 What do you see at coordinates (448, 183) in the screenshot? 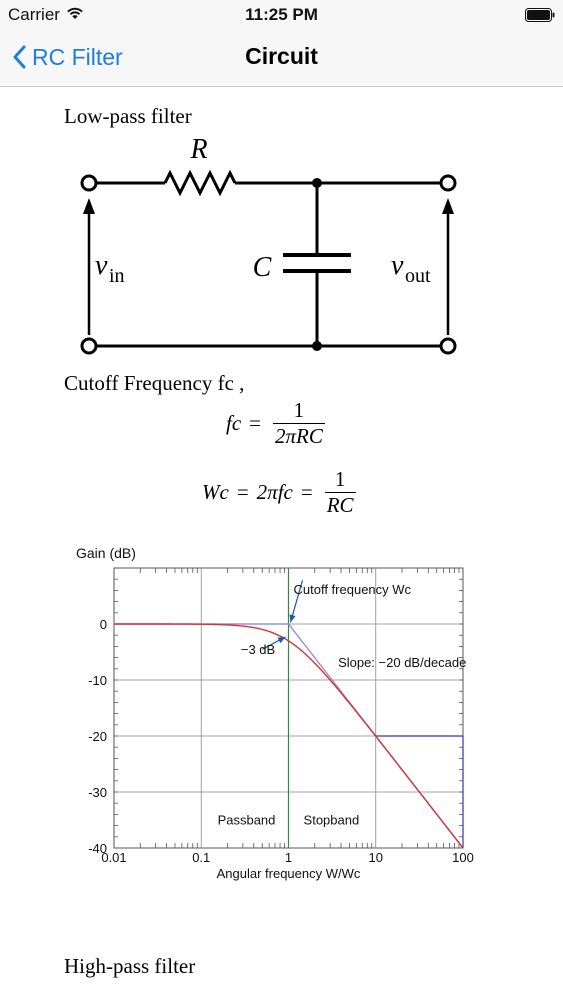
I see `output-terminal-top` at bounding box center [448, 183].